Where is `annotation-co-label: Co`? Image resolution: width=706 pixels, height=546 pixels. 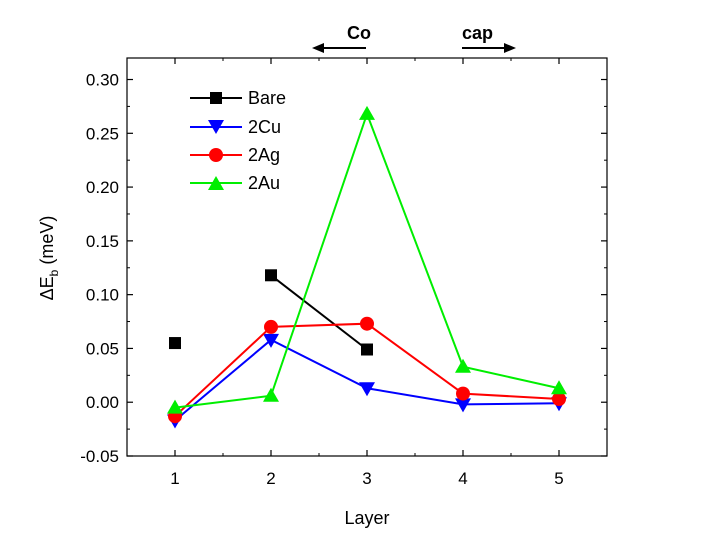 annotation-co-label: Co is located at coordinates (359, 33).